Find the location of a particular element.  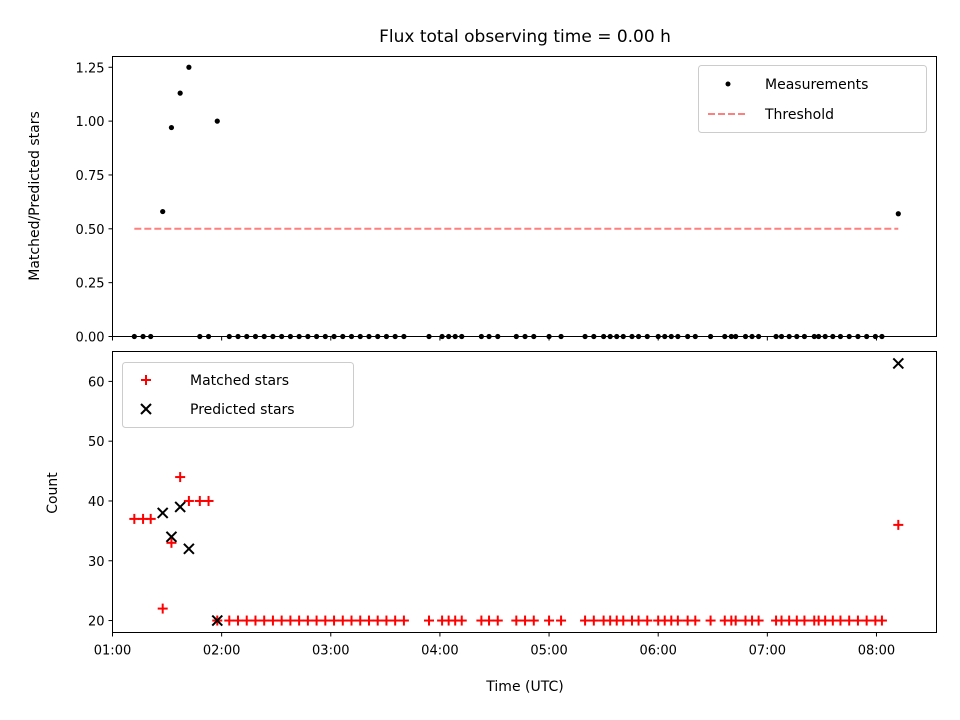

x-axis-label: Time (UTC) is located at coordinates (524, 687).